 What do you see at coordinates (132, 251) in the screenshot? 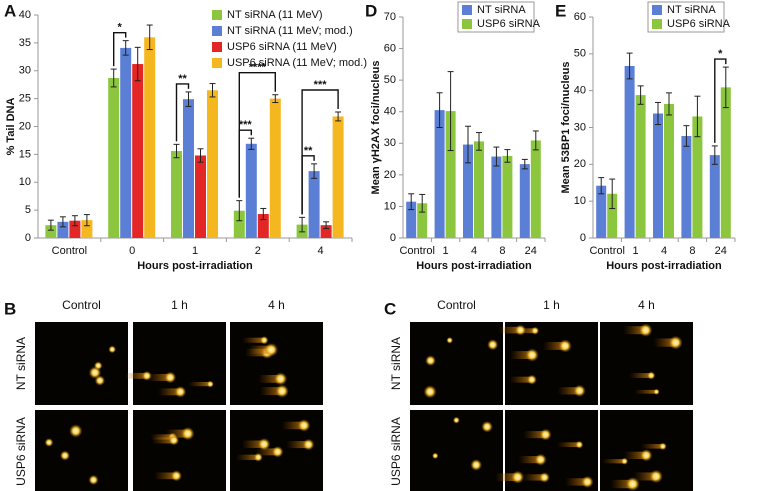
I see `x-tick-label: 0` at bounding box center [132, 251].